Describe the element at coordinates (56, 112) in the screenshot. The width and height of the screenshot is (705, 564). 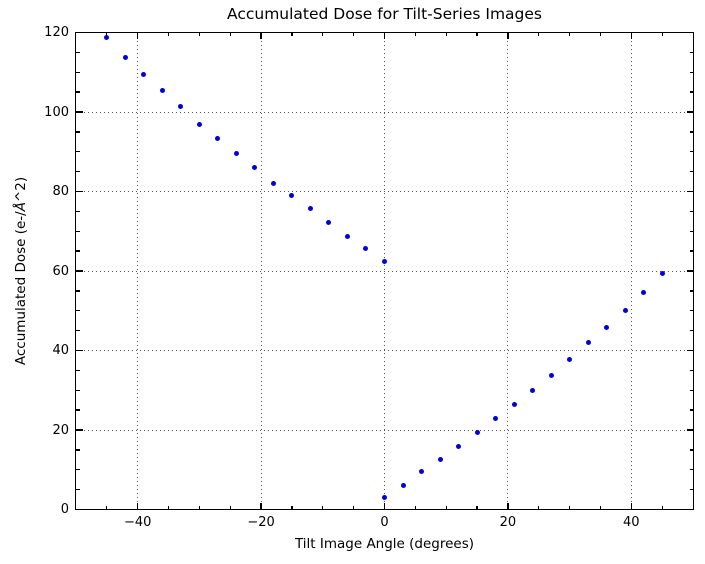
I see `y-tick-label: 100` at that location.